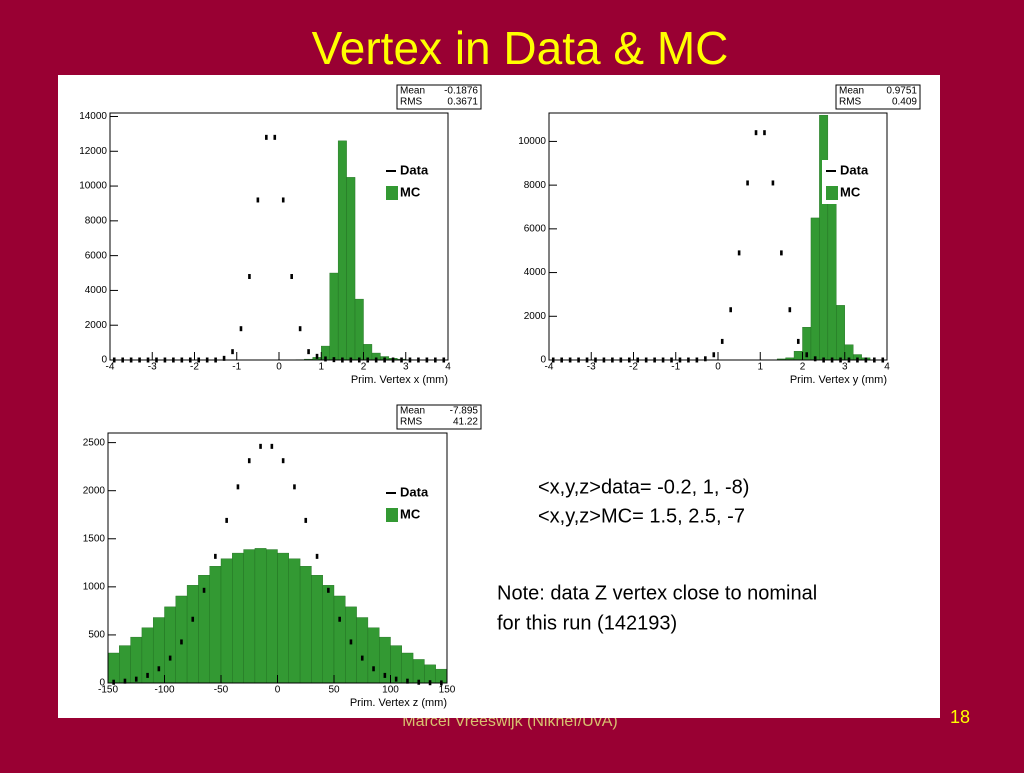 This screenshot has height=773, width=1024. I want to click on y-tick-label: 1500, so click(94, 538).